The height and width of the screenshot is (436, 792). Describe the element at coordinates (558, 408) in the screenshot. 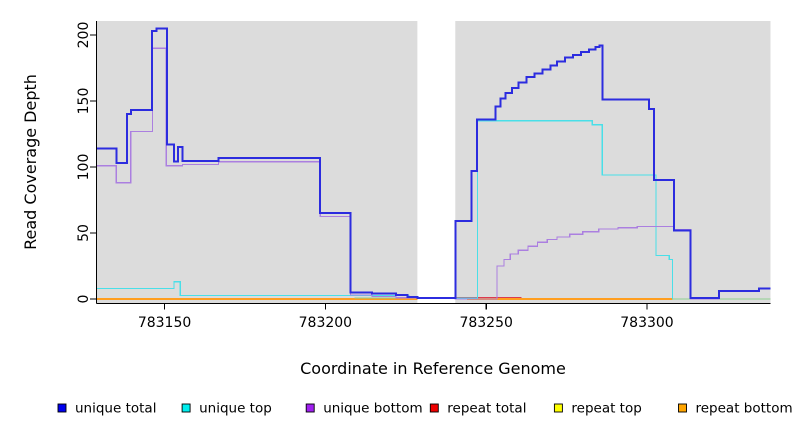

I see `legend-swatch-repeat-top` at that location.